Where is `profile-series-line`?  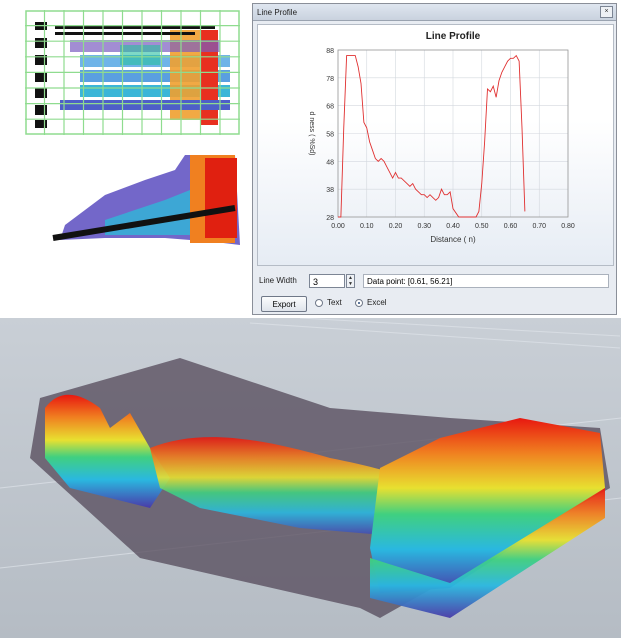
profile-series-line is located at coordinates (432, 136).